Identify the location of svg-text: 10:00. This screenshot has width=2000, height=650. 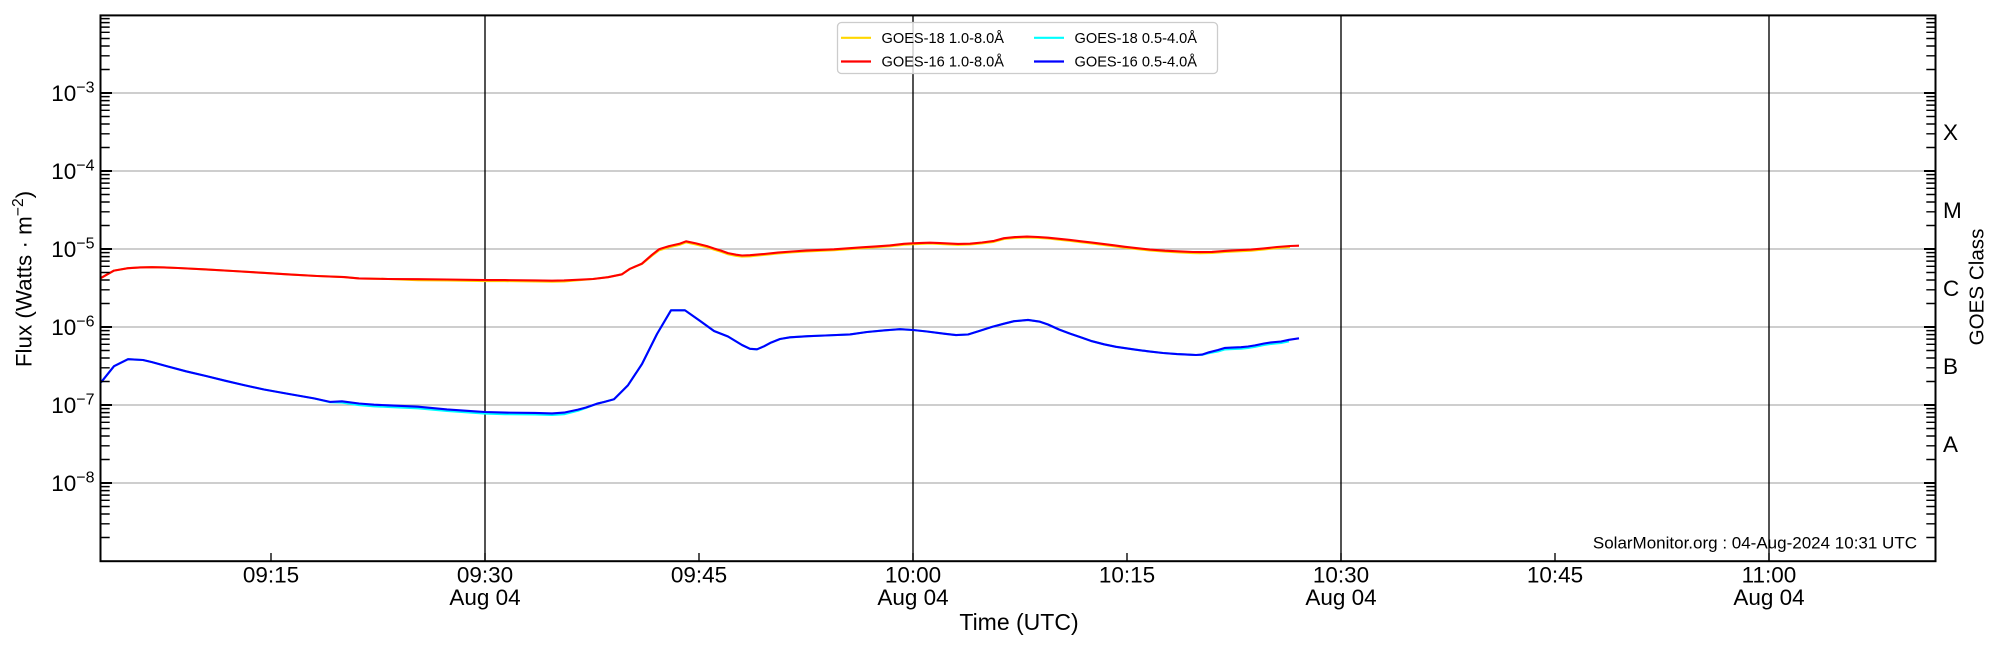
(913, 575).